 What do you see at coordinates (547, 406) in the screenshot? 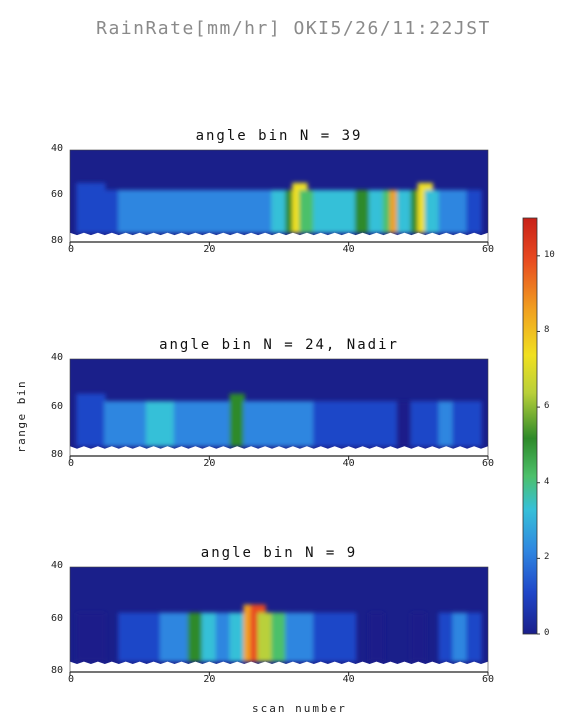
I see `colorbar-tick-label: 6` at bounding box center [547, 406].